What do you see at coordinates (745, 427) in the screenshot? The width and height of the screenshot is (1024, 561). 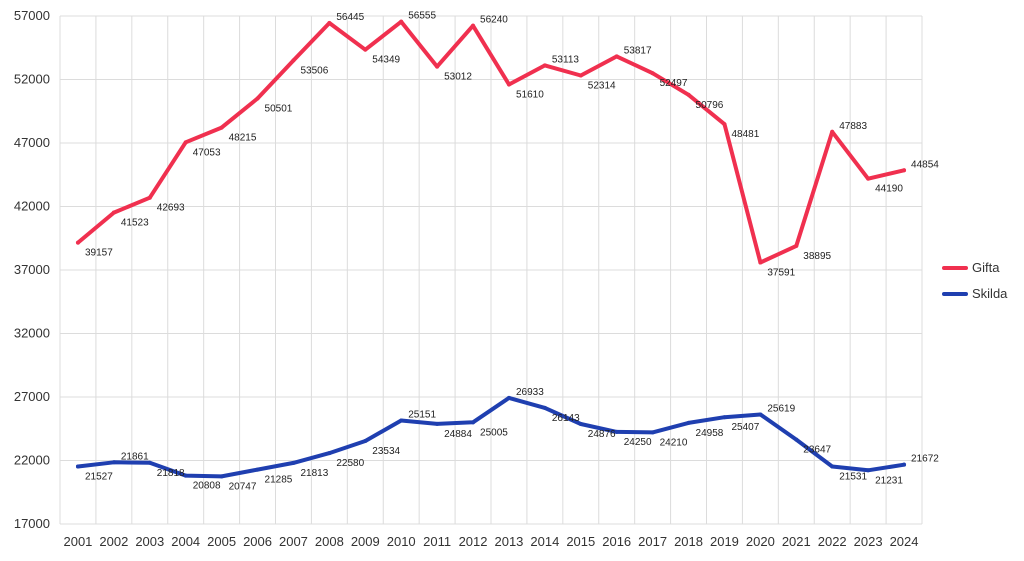 I see `data-label-skilda: 25407` at bounding box center [745, 427].